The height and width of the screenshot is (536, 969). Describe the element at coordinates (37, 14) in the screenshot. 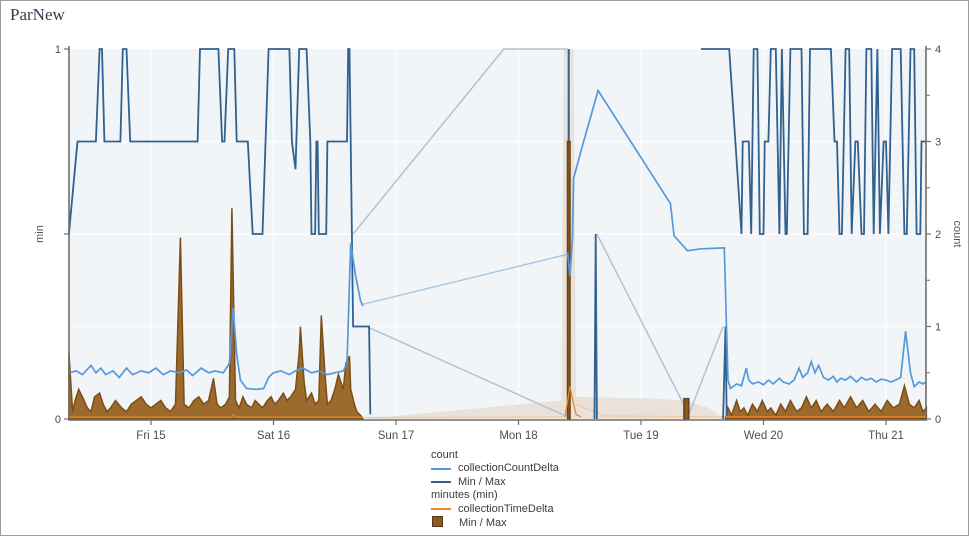

I see `chart-title: ParNew` at that location.